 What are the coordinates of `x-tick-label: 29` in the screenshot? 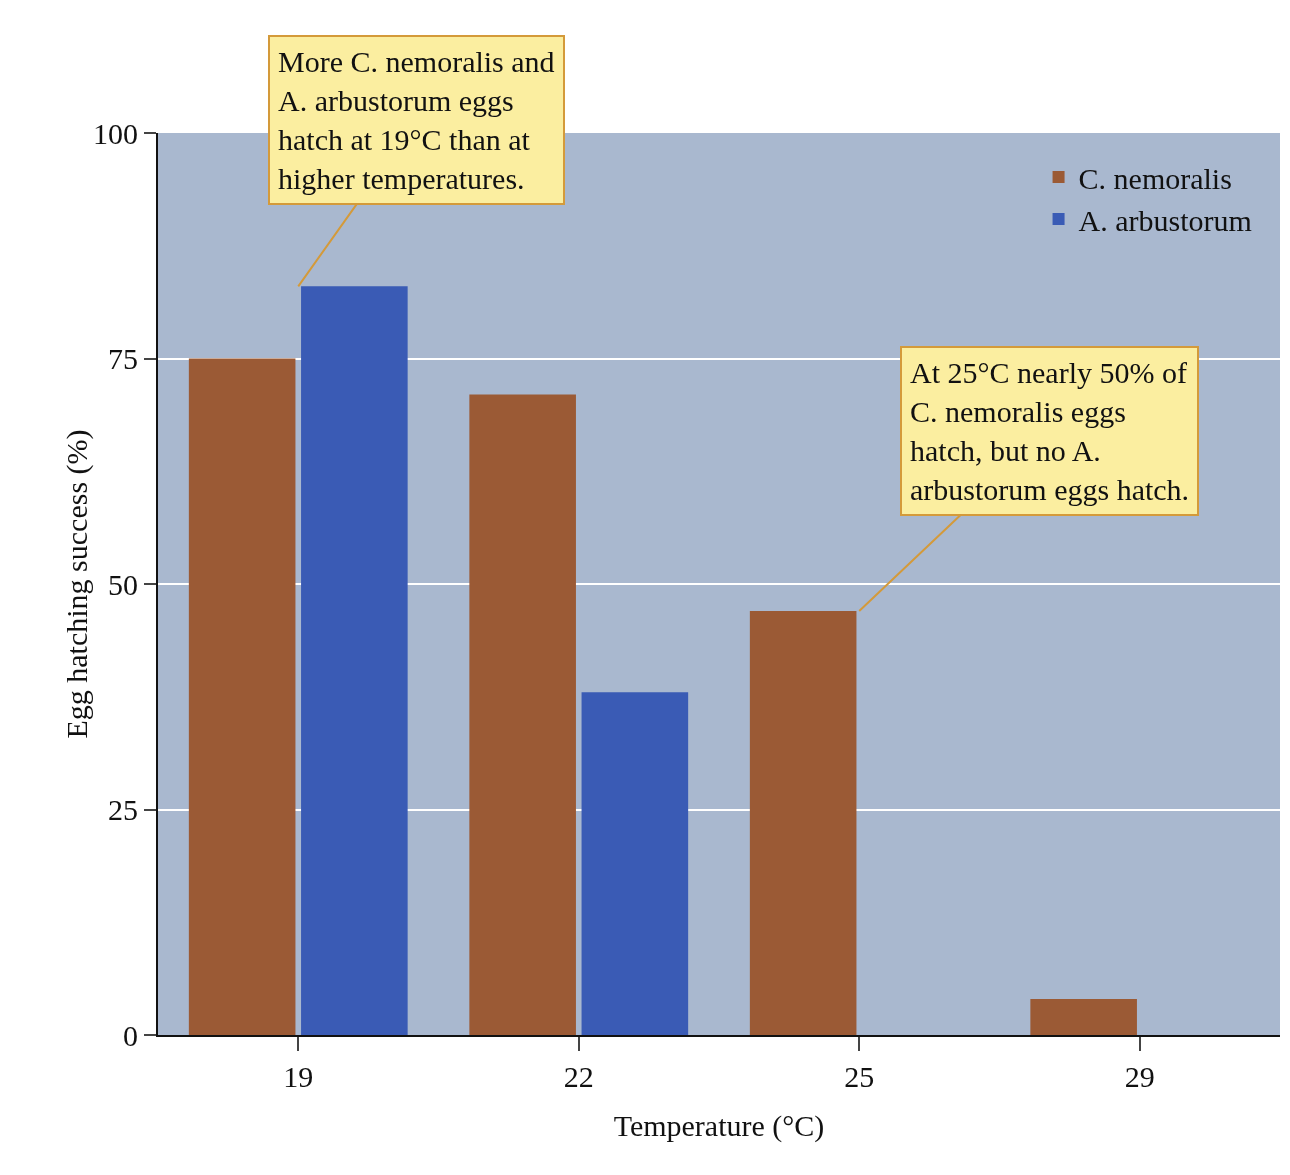 It's located at (1139, 1076).